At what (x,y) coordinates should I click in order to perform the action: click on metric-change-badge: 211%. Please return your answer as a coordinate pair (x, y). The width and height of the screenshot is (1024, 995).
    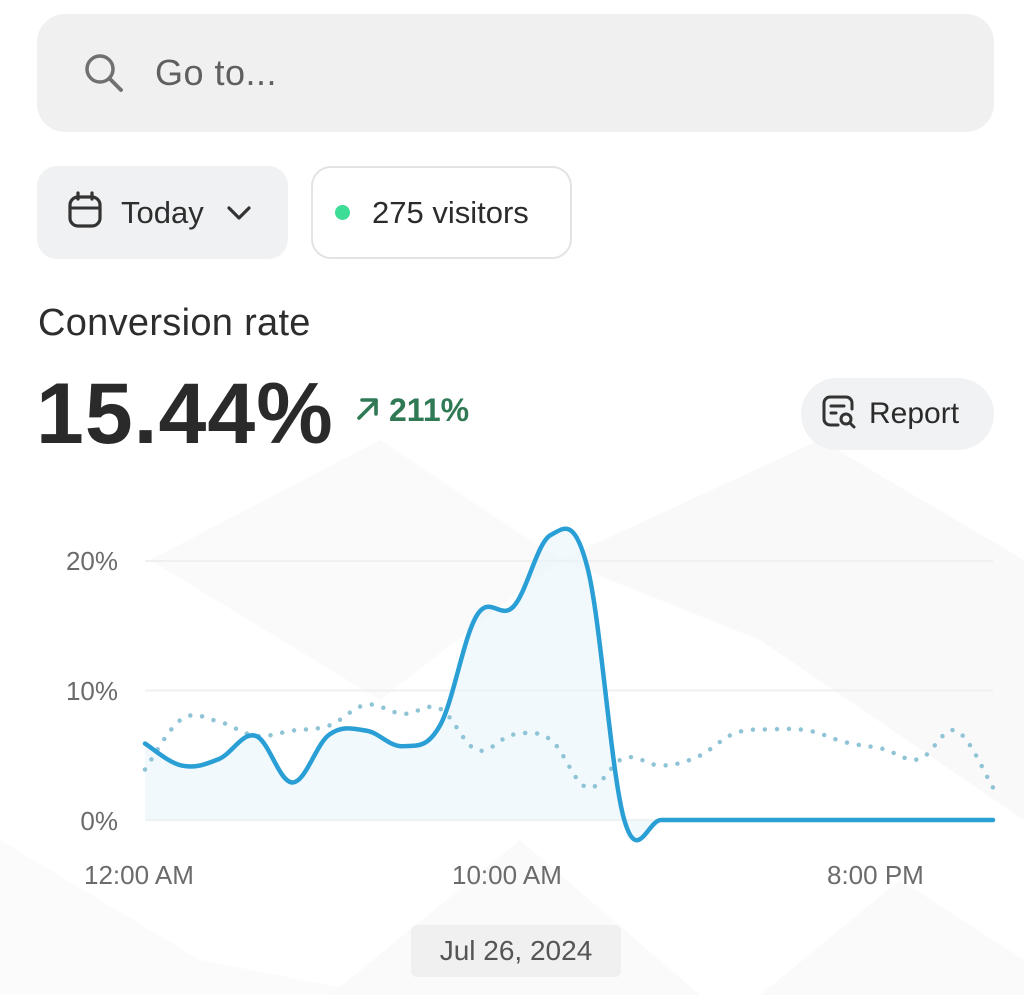
    Looking at the image, I should click on (411, 410).